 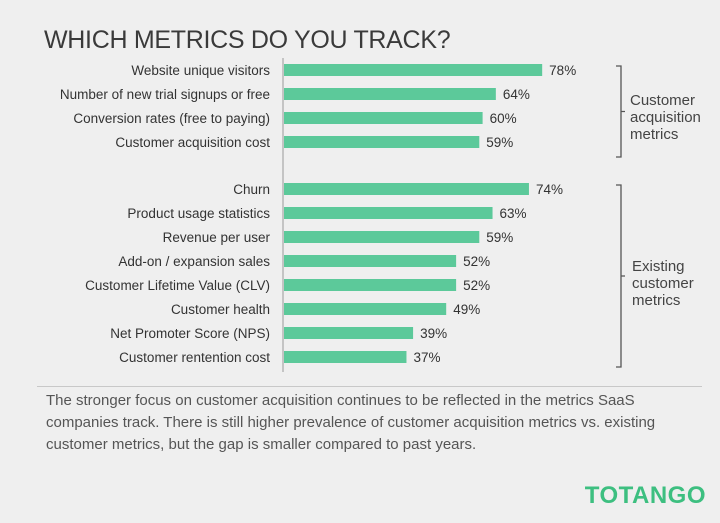 I want to click on value-label: 60%, so click(x=503, y=118).